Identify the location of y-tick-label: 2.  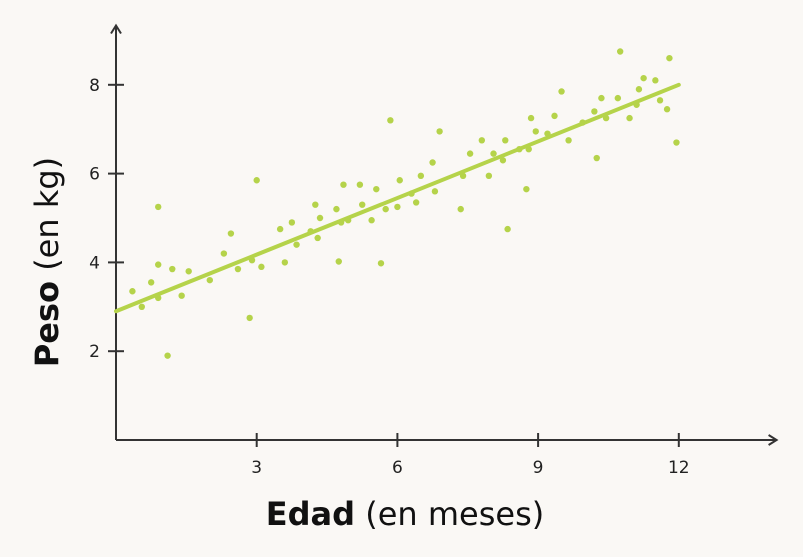
(94, 352).